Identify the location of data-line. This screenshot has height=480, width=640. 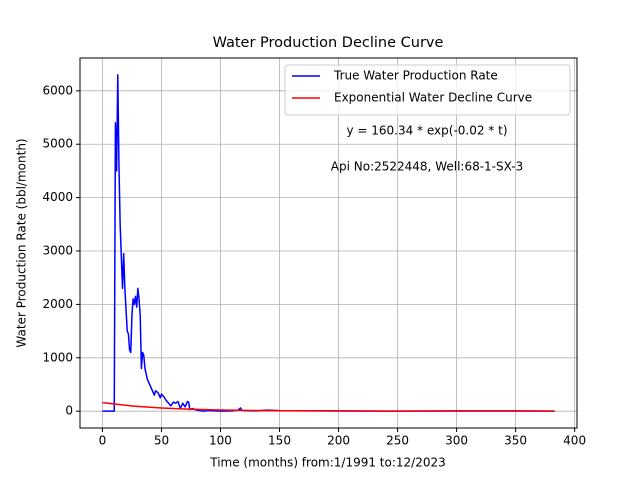
(328, 406).